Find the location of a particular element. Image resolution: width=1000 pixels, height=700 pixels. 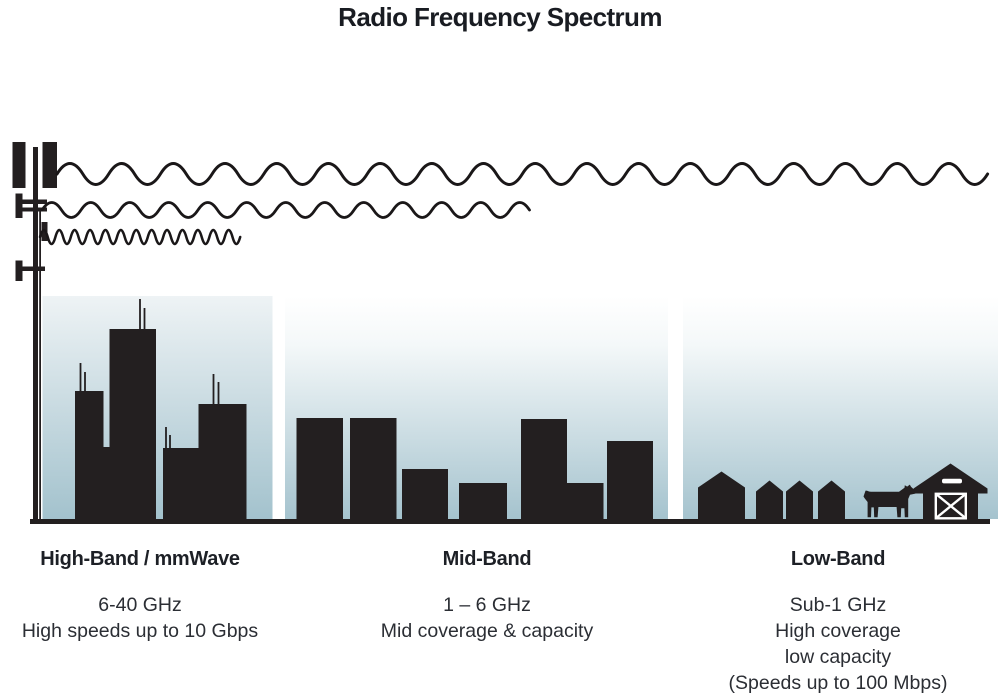

high-band-frequency: 6-40 GHz is located at coordinates (140, 605).